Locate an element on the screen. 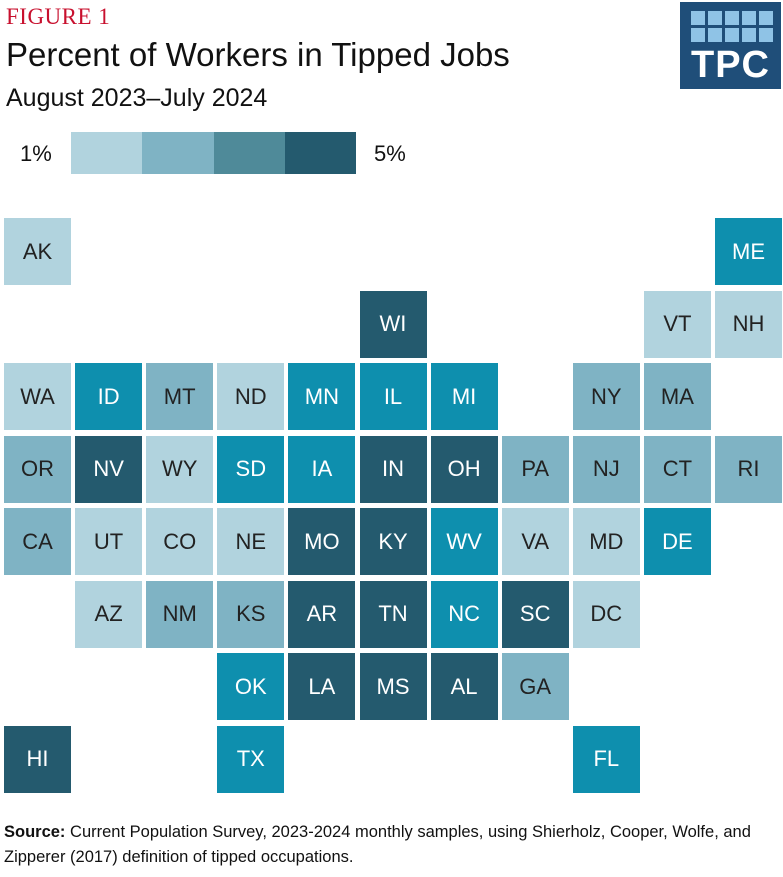  state-tile-sc: SC is located at coordinates (535, 614).